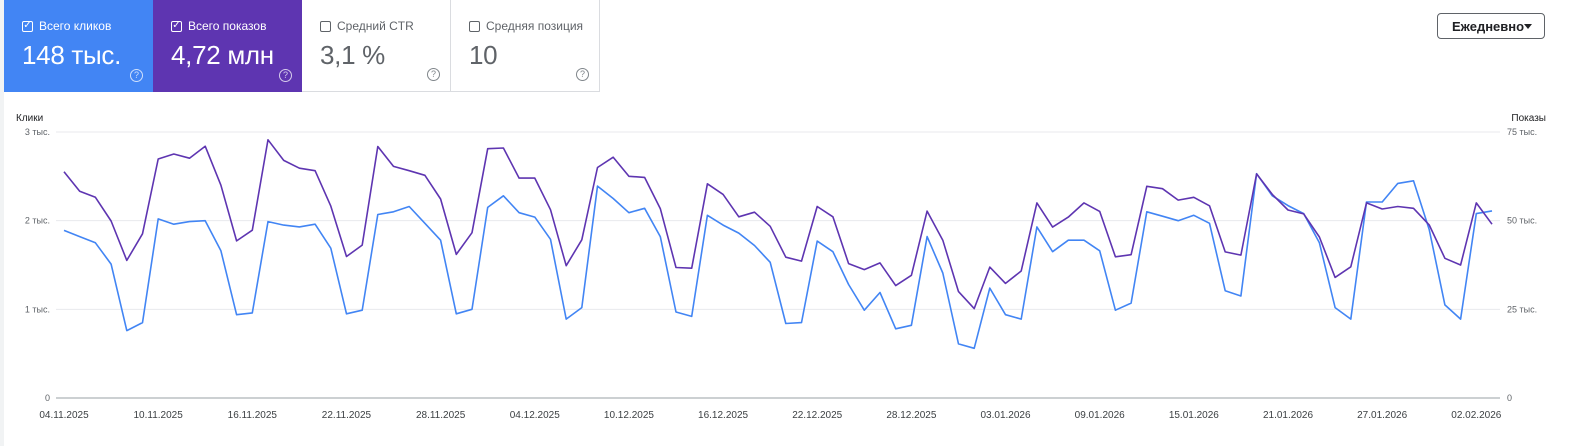  Describe the element at coordinates (227, 26) in the screenshot. I see `tile-label: Всего показов` at that location.